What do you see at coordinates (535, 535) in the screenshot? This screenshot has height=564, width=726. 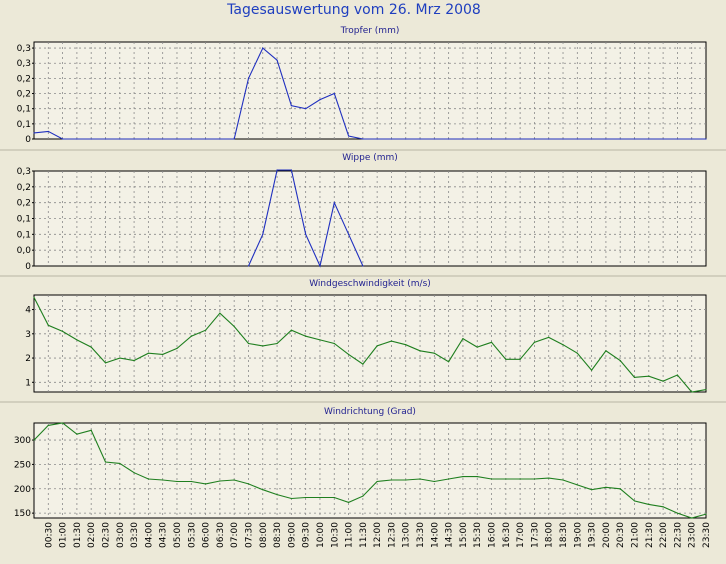 I see `x-tick-label: 17:30` at bounding box center [535, 535].